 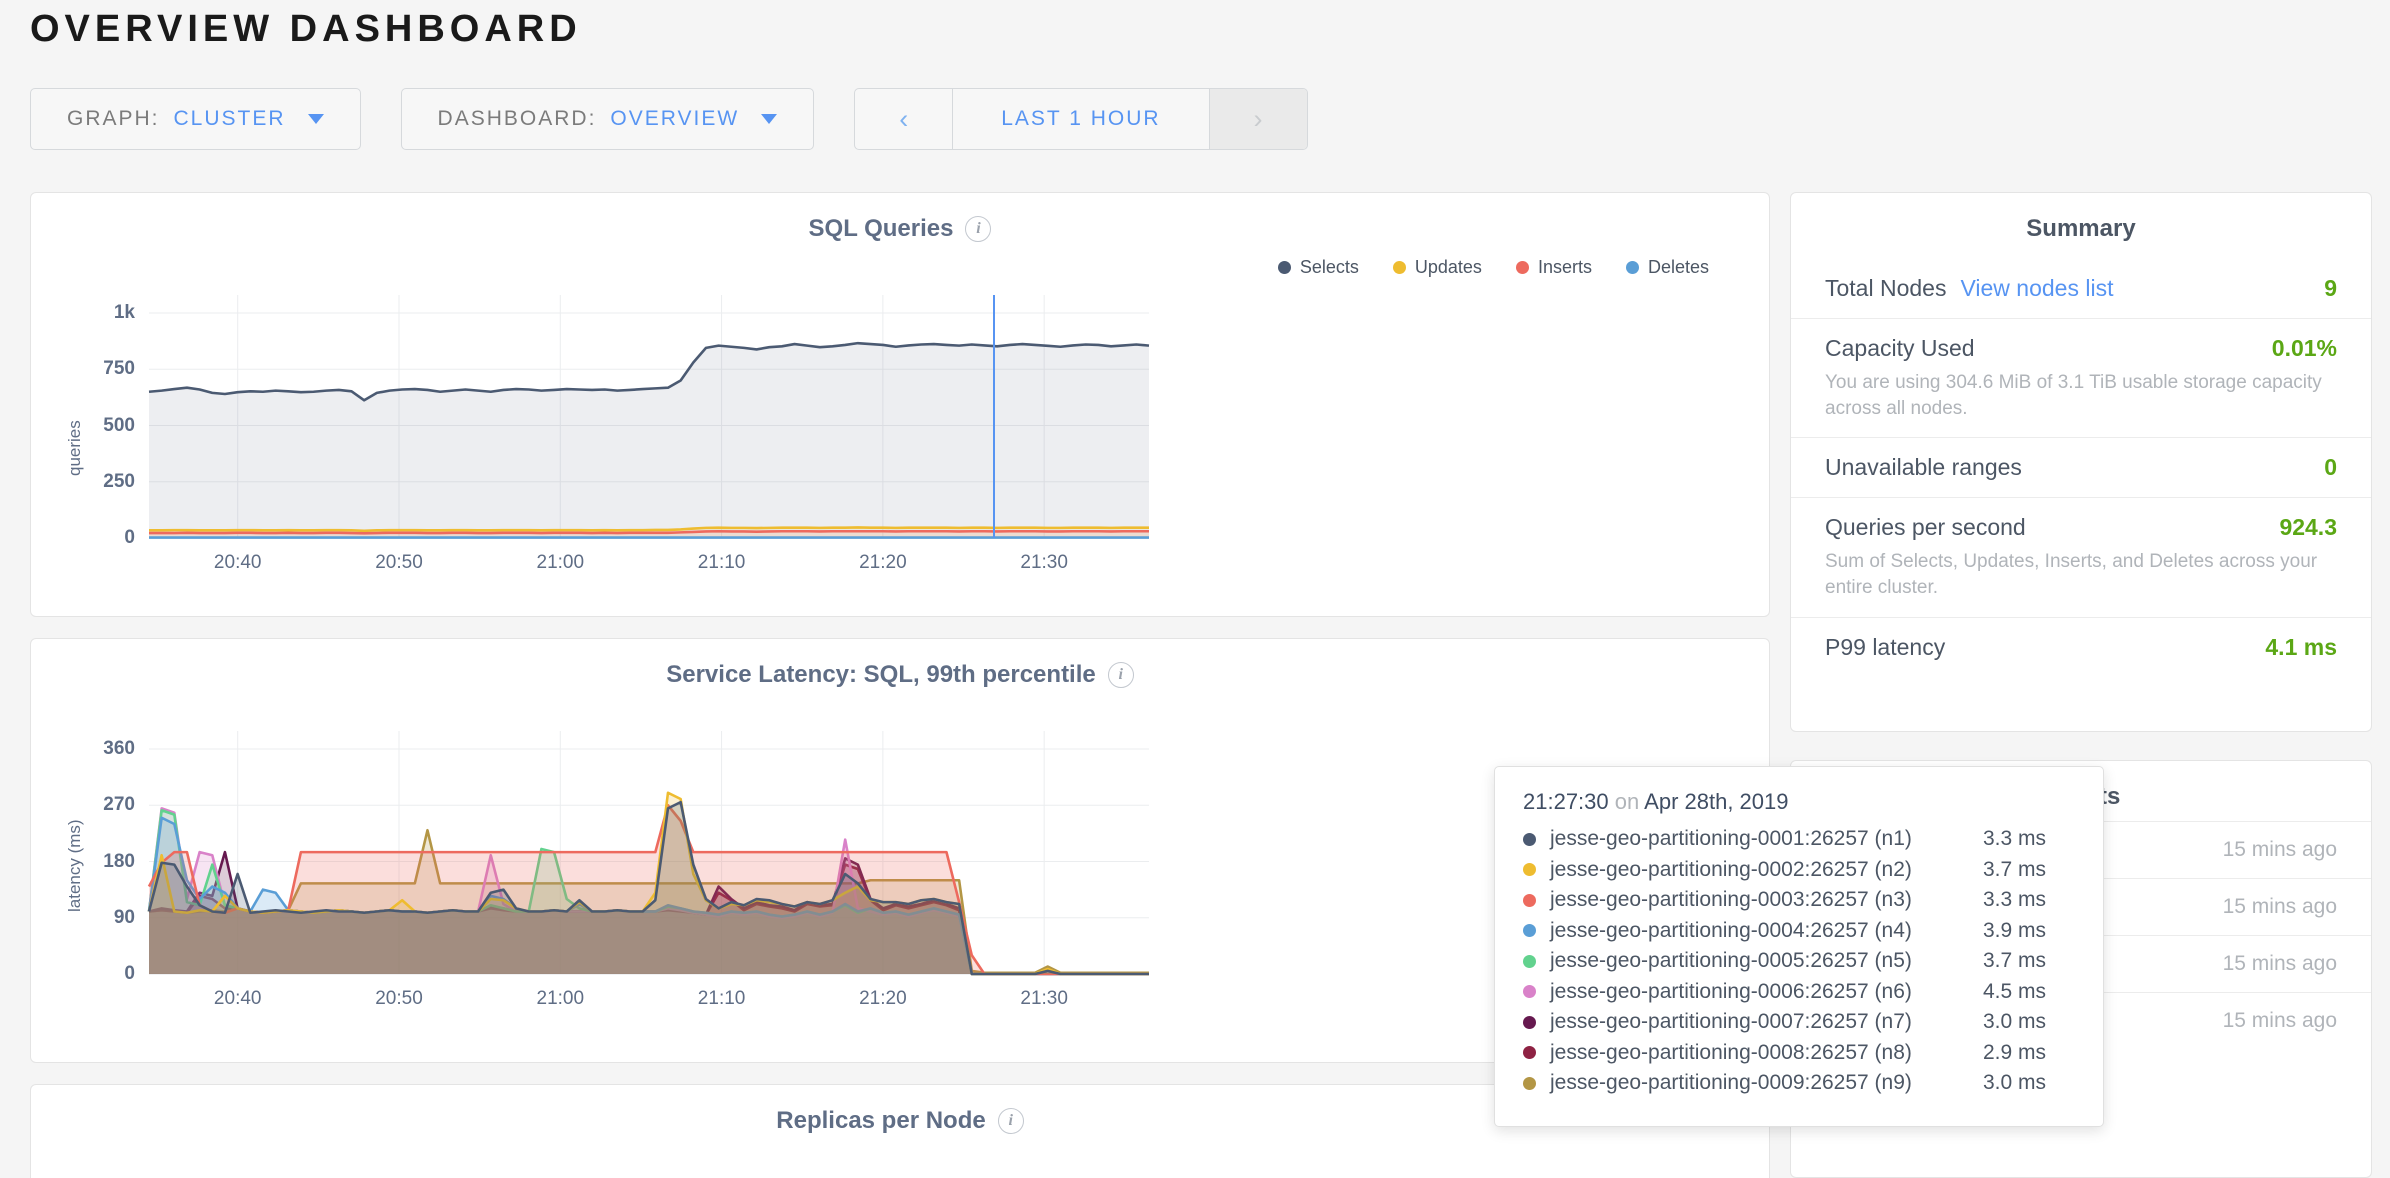 What do you see at coordinates (1731, 899) in the screenshot?
I see `tooltip-series-name: jesse-geo-partitioning-0003:26257 (n3)` at bounding box center [1731, 899].